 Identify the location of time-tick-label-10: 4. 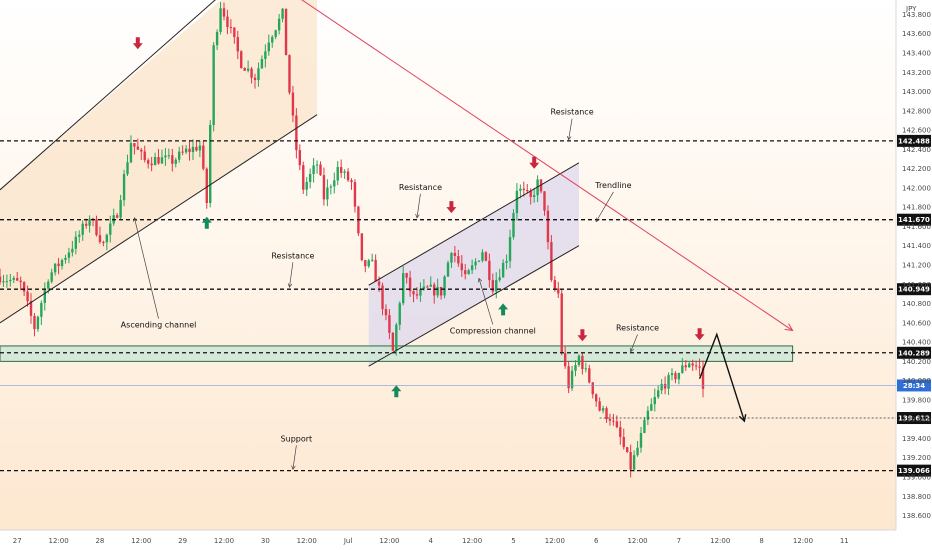
(431, 541).